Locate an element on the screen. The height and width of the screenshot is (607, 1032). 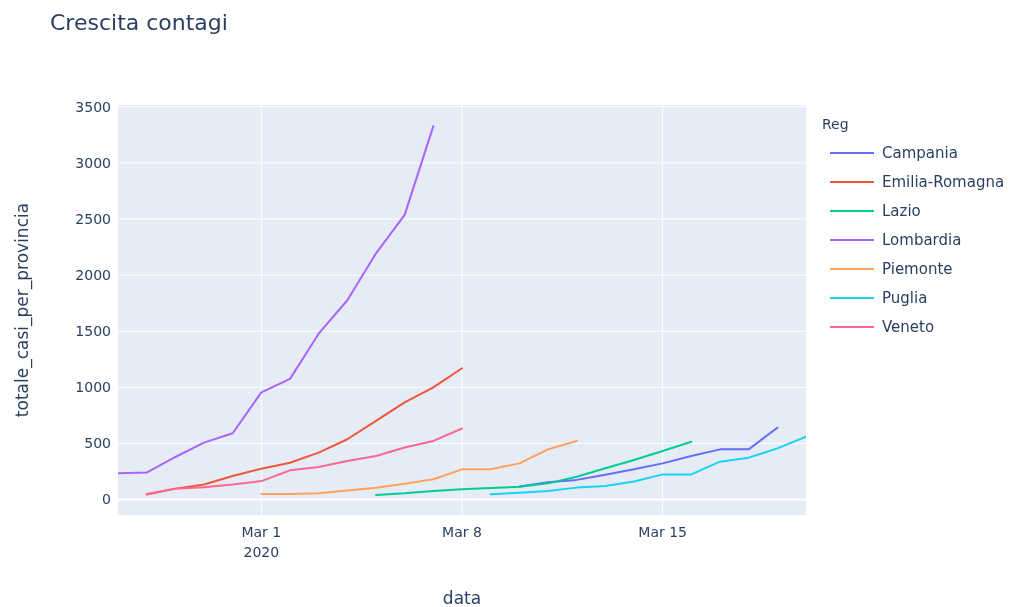
y-tick-label: 2000 is located at coordinates (93, 275).